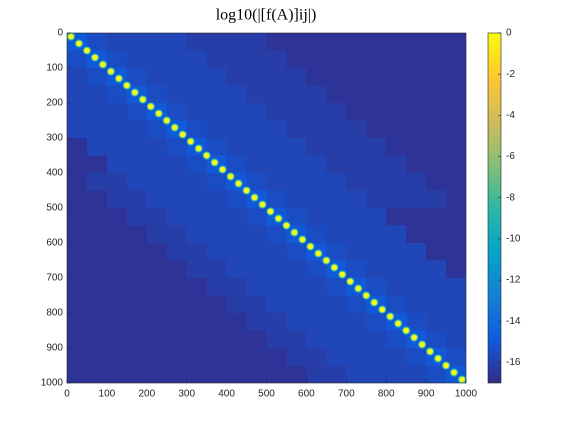 This screenshot has height=432, width=576. What do you see at coordinates (54, 138) in the screenshot?
I see `y-tick-label: 300` at bounding box center [54, 138].